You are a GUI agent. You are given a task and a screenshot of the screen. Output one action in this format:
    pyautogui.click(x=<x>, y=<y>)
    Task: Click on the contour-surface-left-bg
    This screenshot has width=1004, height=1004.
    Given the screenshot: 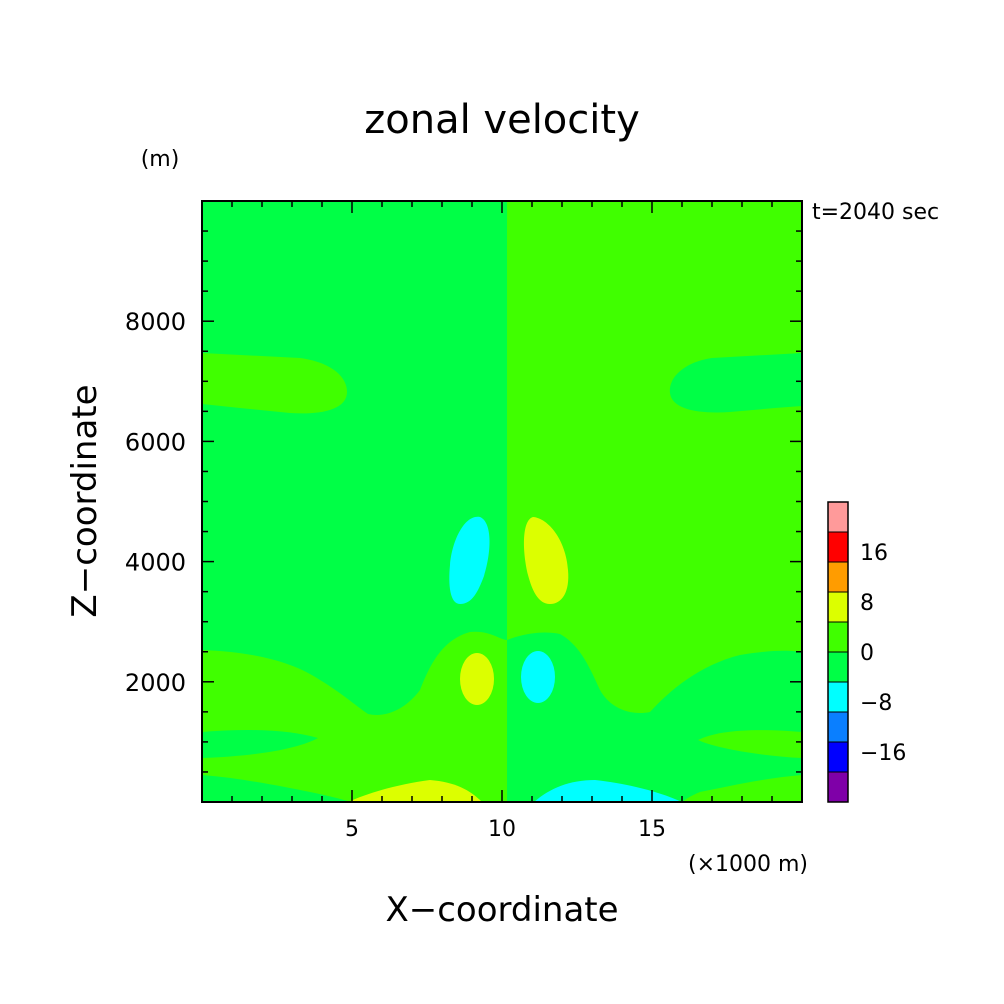 What is the action you would take?
    pyautogui.click(x=276, y=788)
    